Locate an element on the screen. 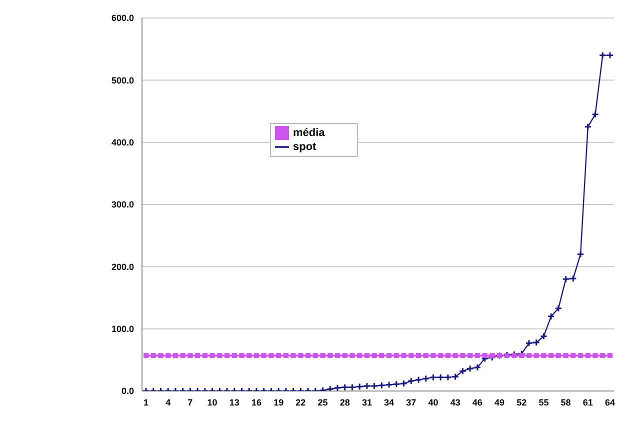 This screenshot has width=626, height=423. x-tick-label: 19 is located at coordinates (279, 402).